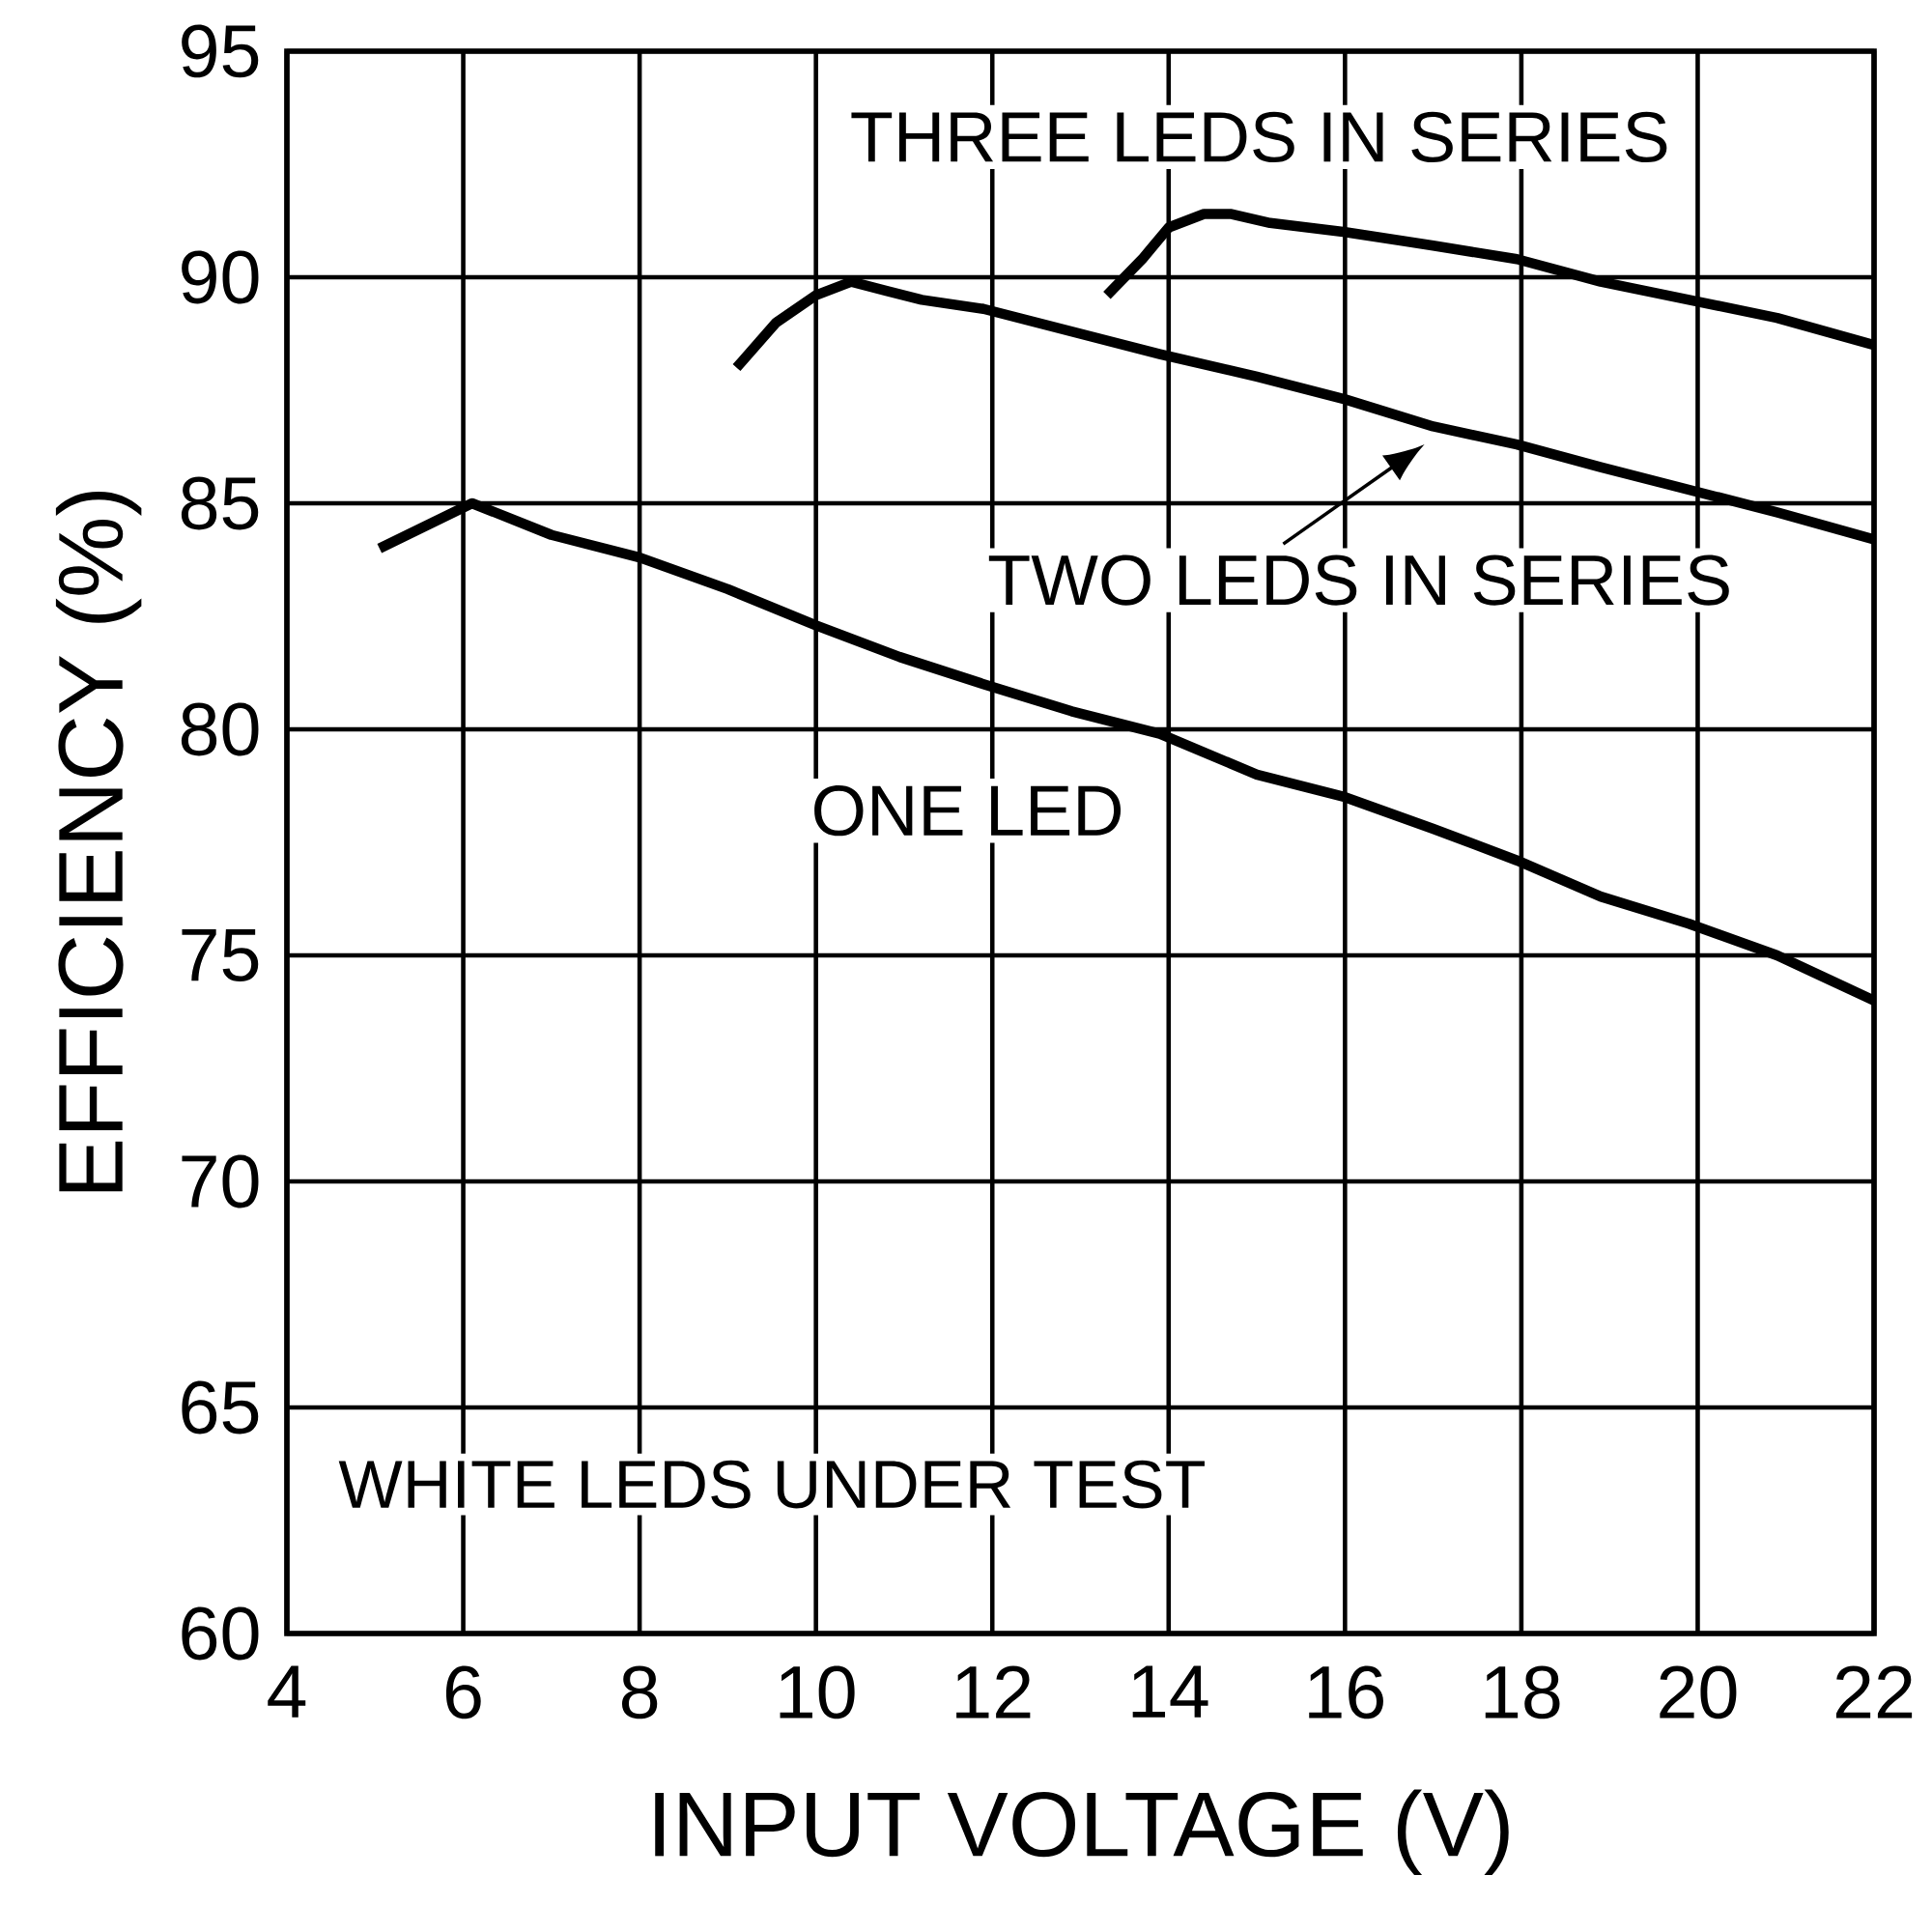 This screenshot has width=1932, height=1932. I want to click on y-tick-label: 80, so click(220, 729).